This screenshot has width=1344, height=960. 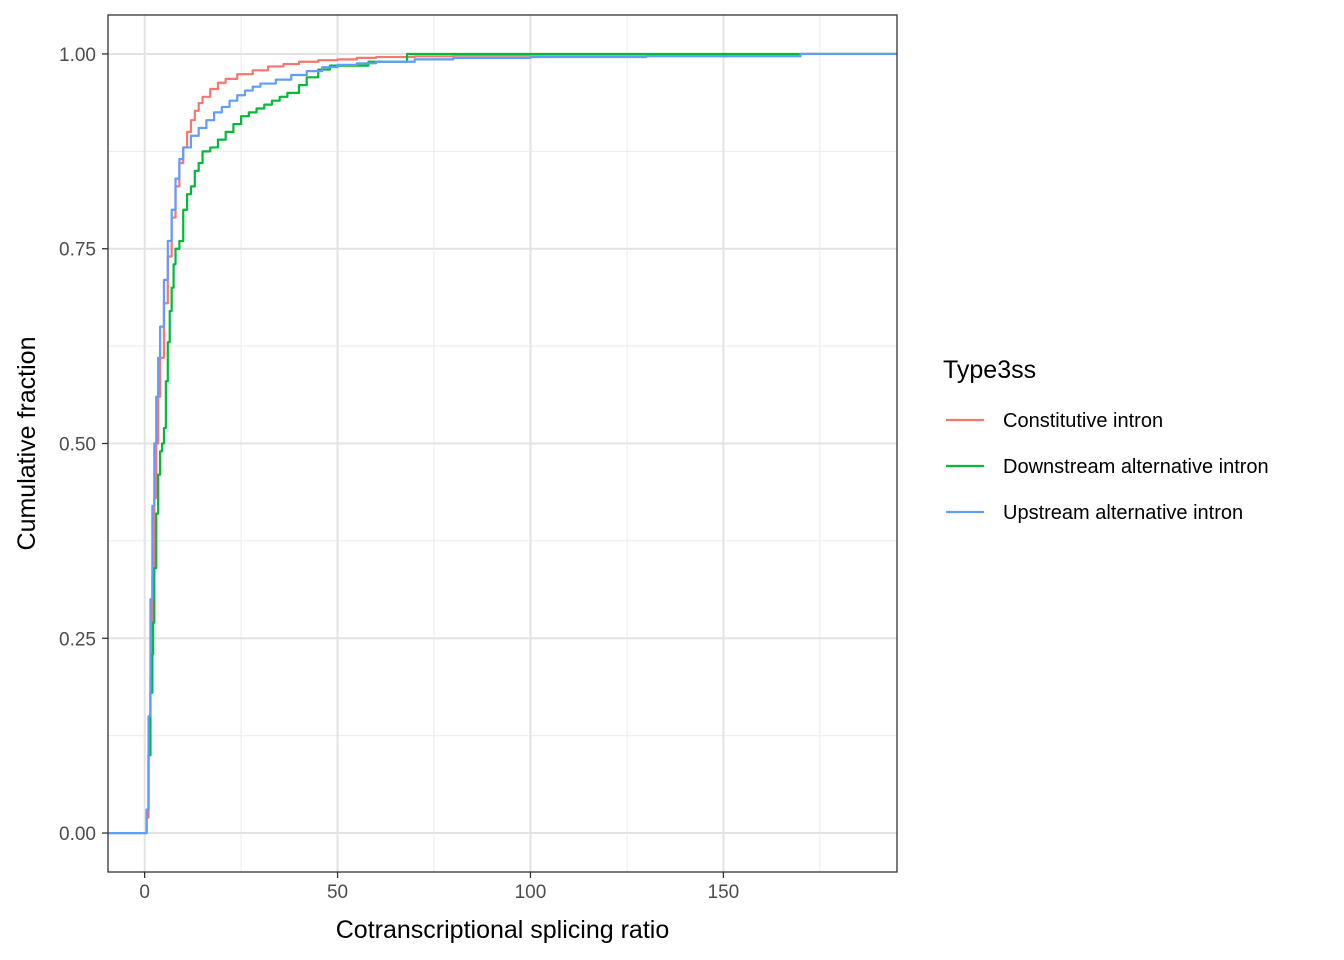 What do you see at coordinates (77, 445) in the screenshot?
I see `y-tick-label: 0.50` at bounding box center [77, 445].